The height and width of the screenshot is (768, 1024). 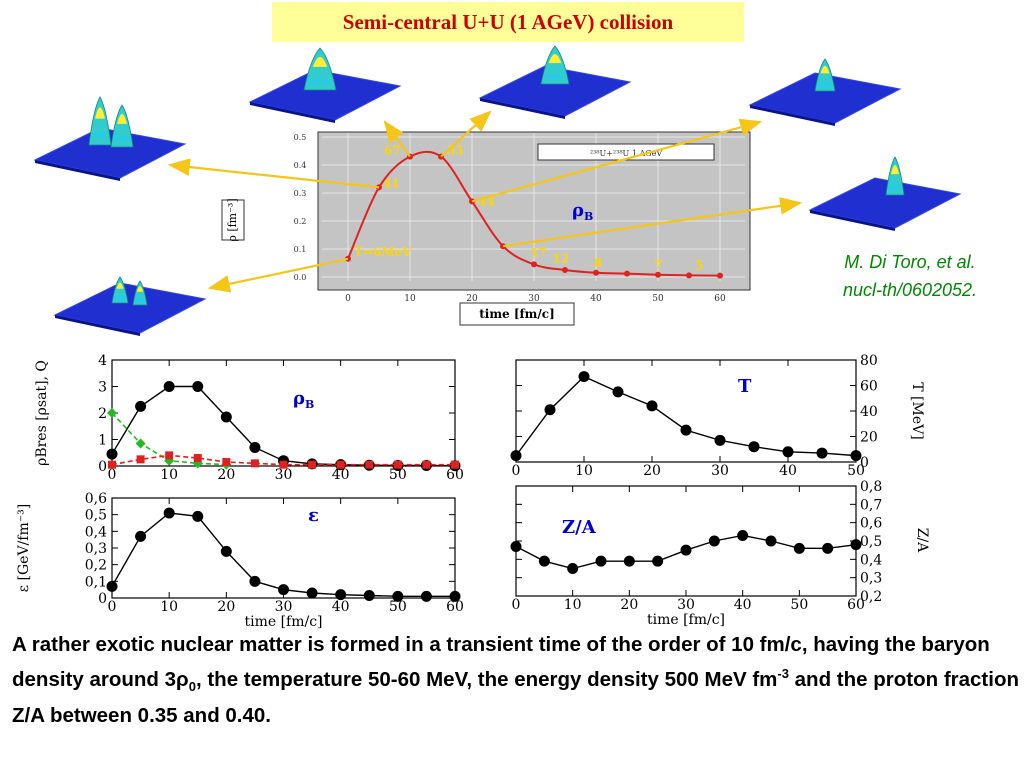 I want to click on annotation-label: ε, so click(x=313, y=515).